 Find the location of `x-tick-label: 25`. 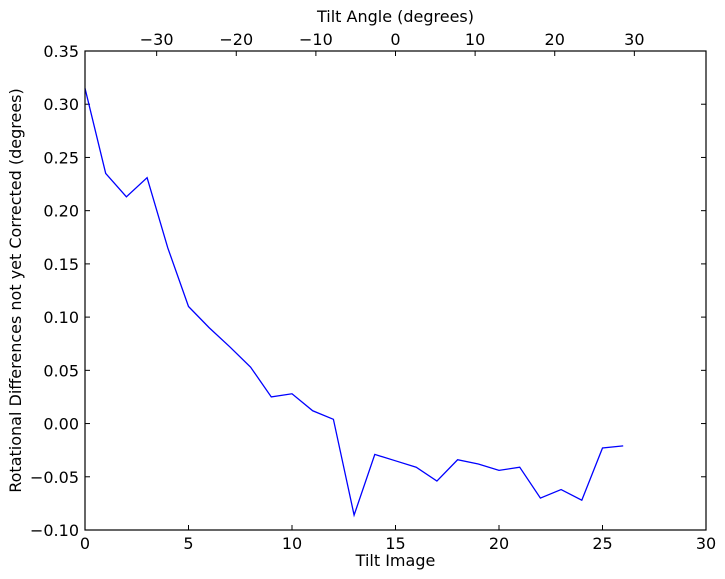

x-tick-label: 25 is located at coordinates (602, 543).